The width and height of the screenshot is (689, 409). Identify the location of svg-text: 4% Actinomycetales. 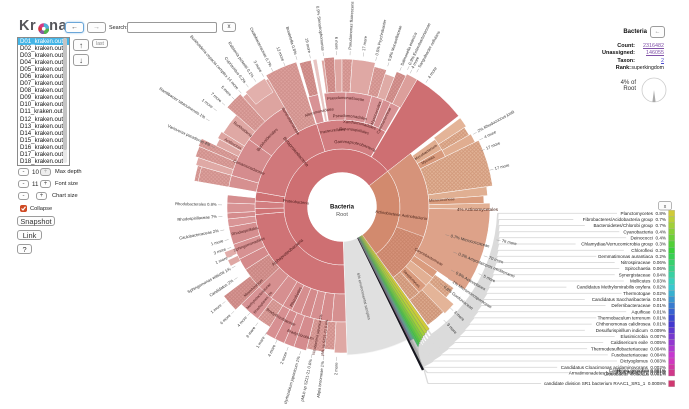
(478, 209).